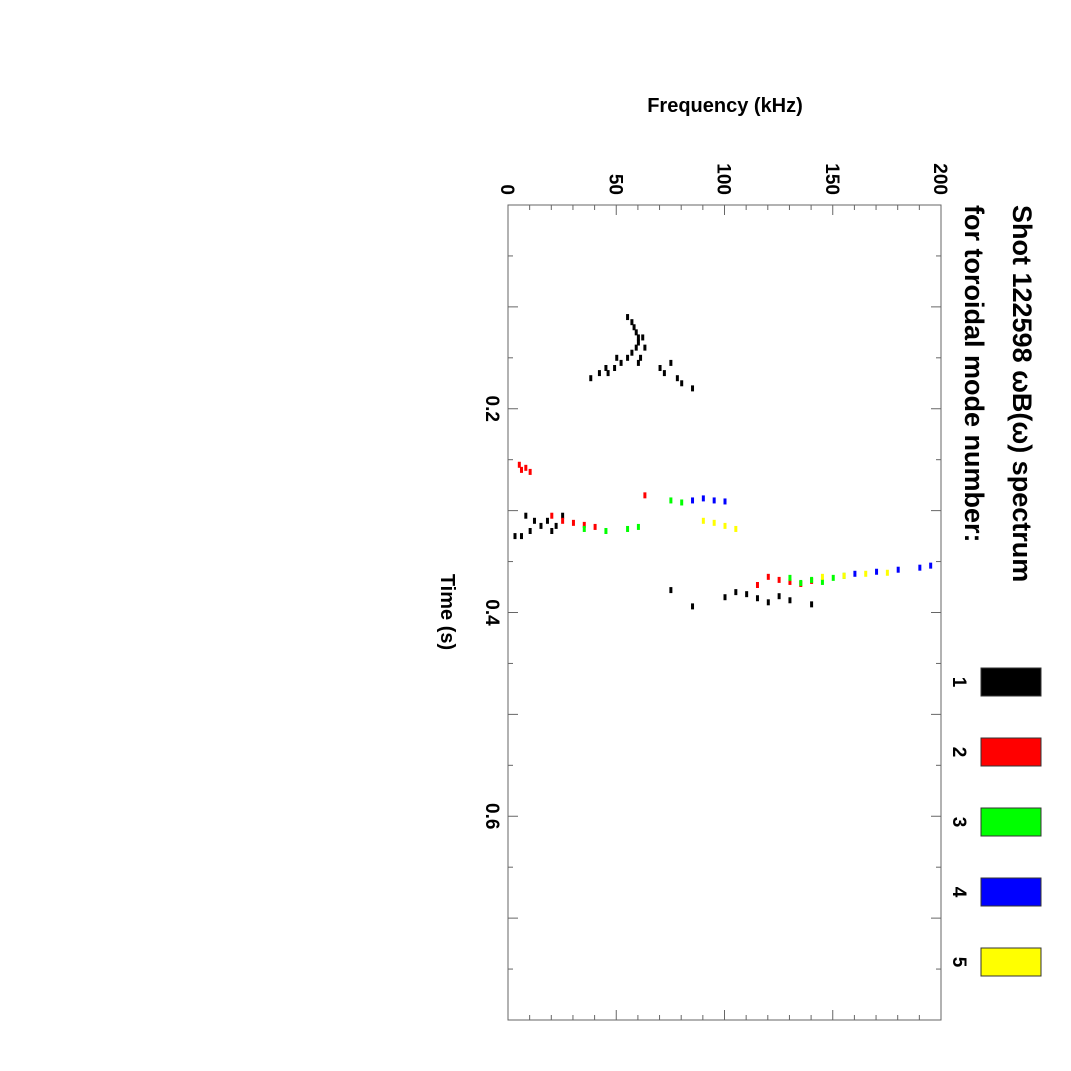  What do you see at coordinates (491, 409) in the screenshot?
I see `x-tick-label: 0.2` at bounding box center [491, 409].